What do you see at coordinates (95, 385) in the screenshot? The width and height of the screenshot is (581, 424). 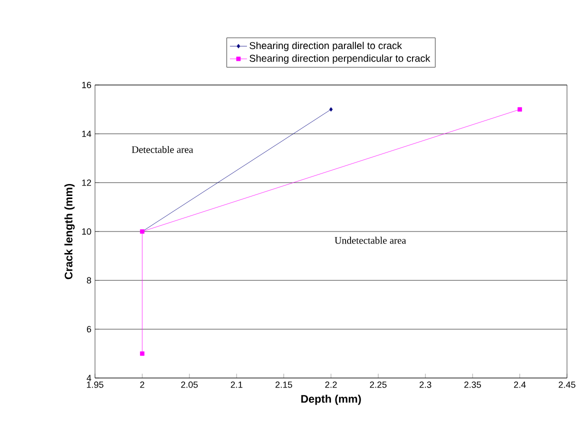 I see `x-tick-label: 1.95` at bounding box center [95, 385].